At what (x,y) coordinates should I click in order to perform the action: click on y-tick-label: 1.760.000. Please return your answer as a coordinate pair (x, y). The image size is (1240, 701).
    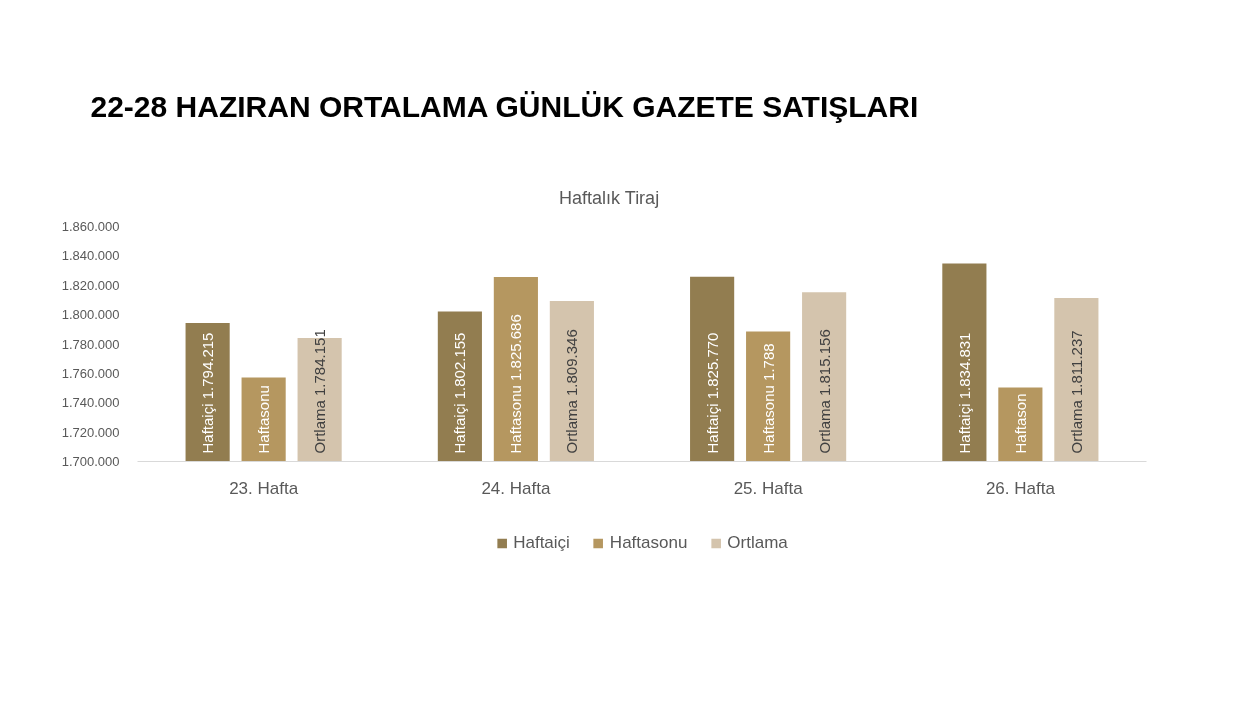
    Looking at the image, I should click on (90, 373).